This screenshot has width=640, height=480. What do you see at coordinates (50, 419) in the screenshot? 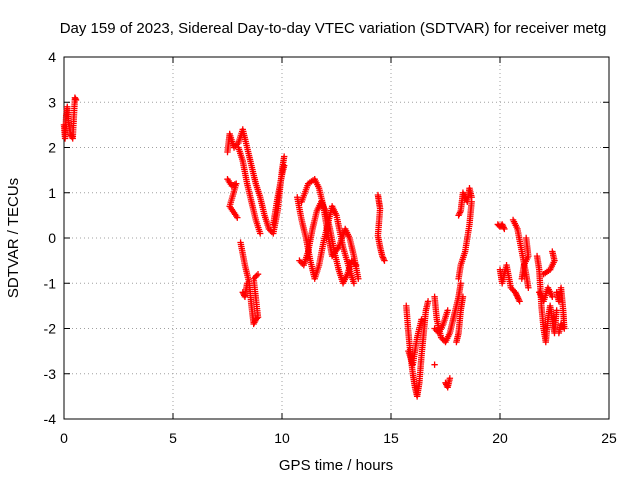
I see `y-tick-label: -4` at bounding box center [50, 419].